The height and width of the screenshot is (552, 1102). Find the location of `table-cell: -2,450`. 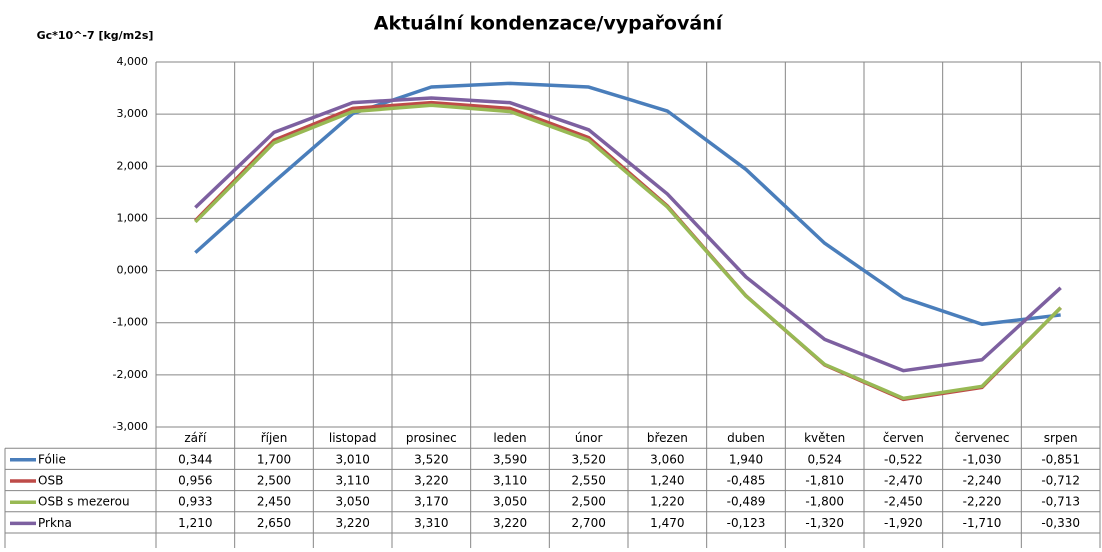

table-cell: -2,450 is located at coordinates (903, 502).